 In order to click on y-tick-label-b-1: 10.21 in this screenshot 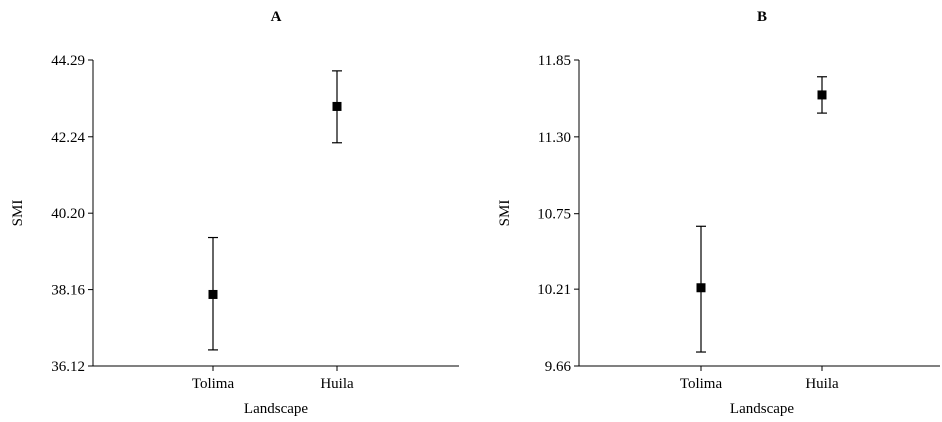, I will do `click(554, 290)`.